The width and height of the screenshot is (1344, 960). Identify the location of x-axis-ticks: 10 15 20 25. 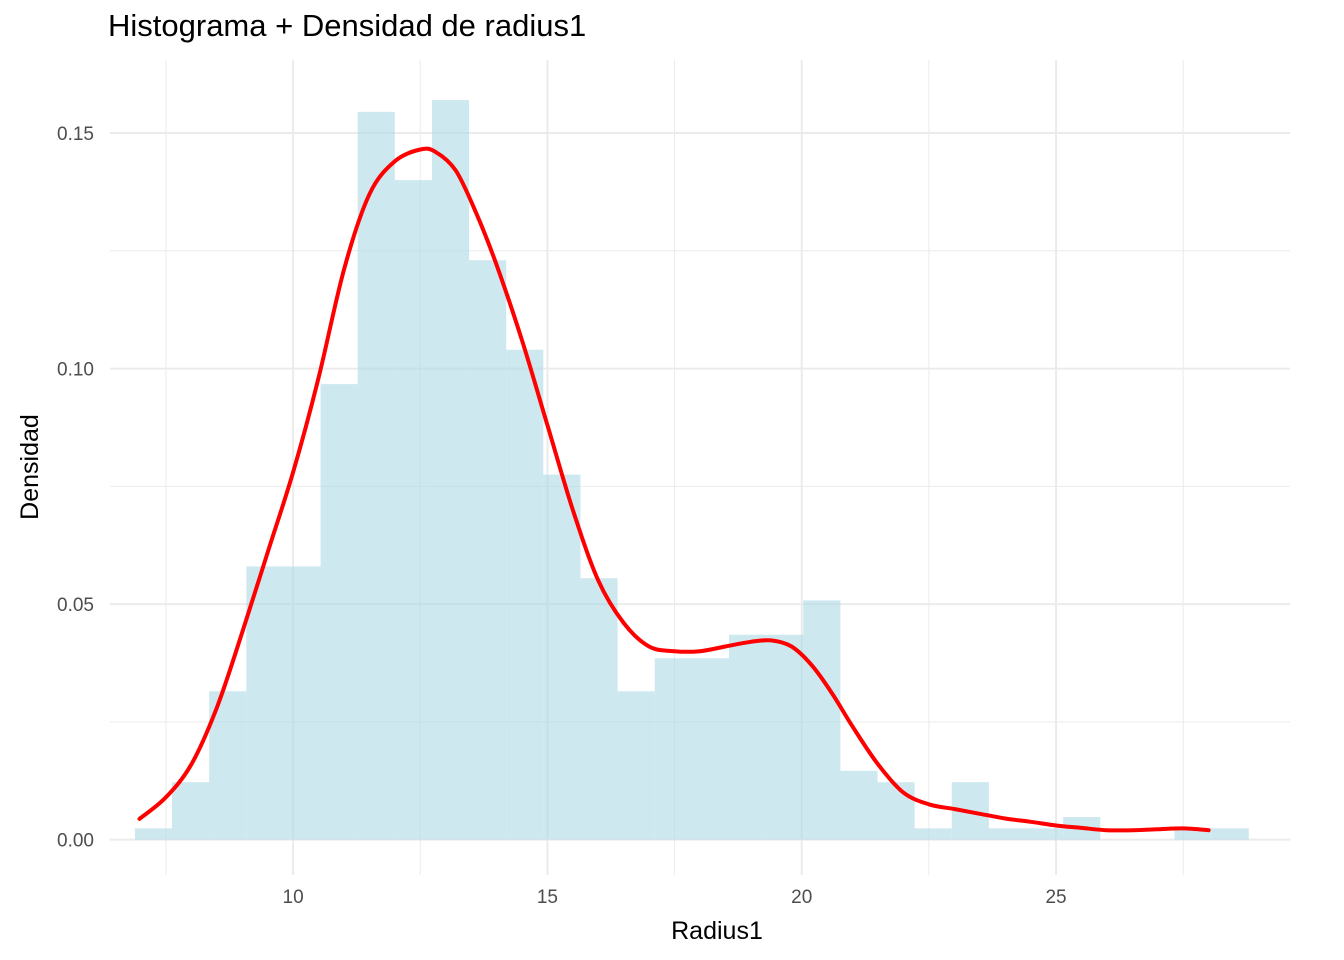
(675, 897).